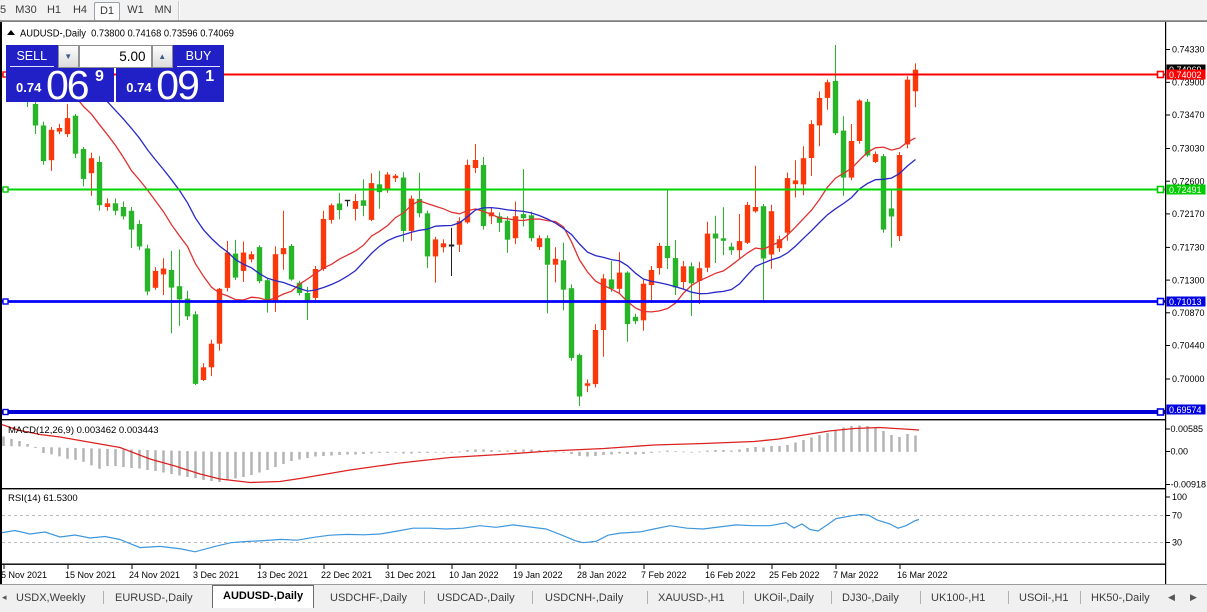  Describe the element at coordinates (216, 575) in the screenshot. I see `svg-text: 3 Dec 2021` at that location.